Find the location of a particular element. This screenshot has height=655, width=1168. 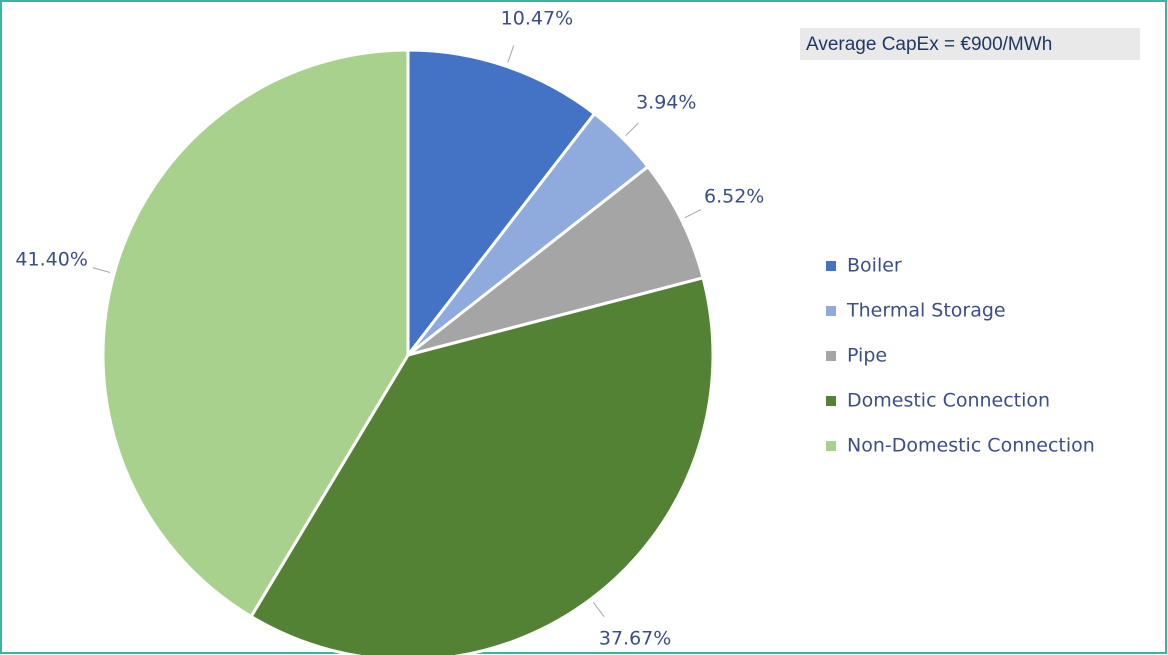

legend-label: Pipe is located at coordinates (867, 356).